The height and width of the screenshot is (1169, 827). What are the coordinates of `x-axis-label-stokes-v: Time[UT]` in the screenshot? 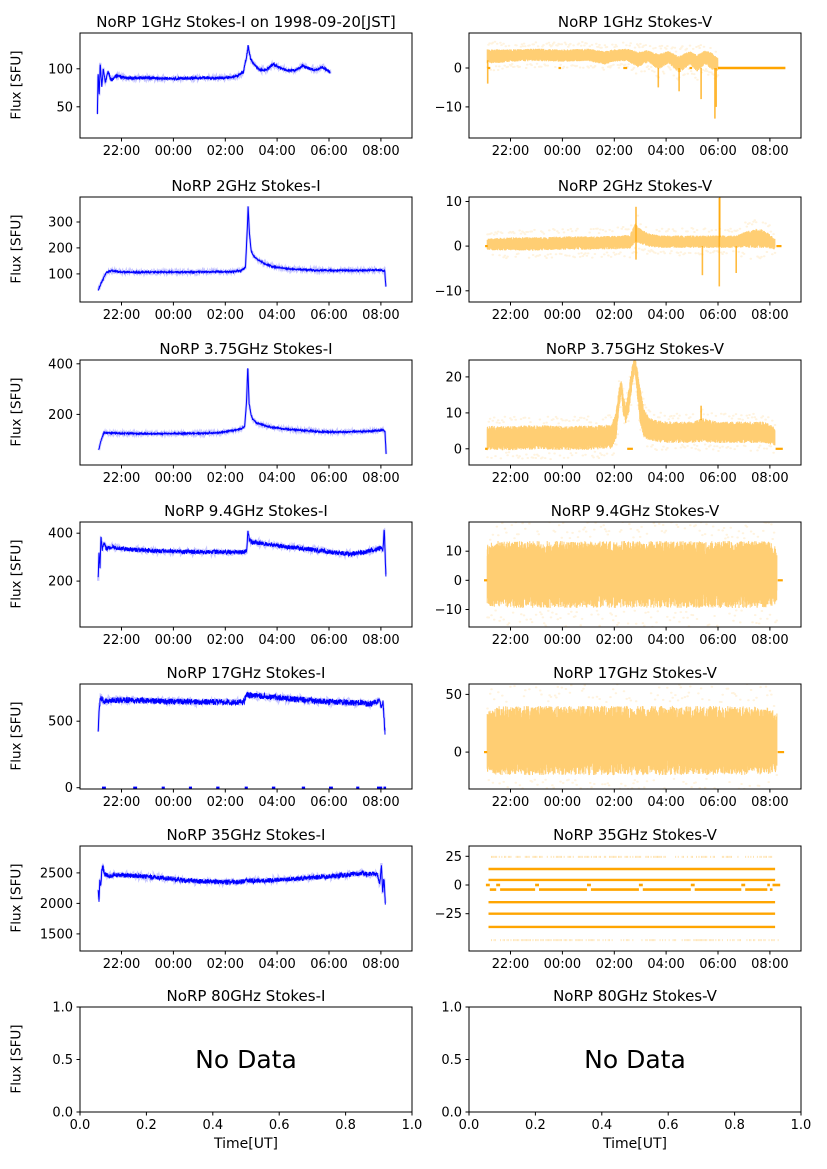 It's located at (635, 1144).